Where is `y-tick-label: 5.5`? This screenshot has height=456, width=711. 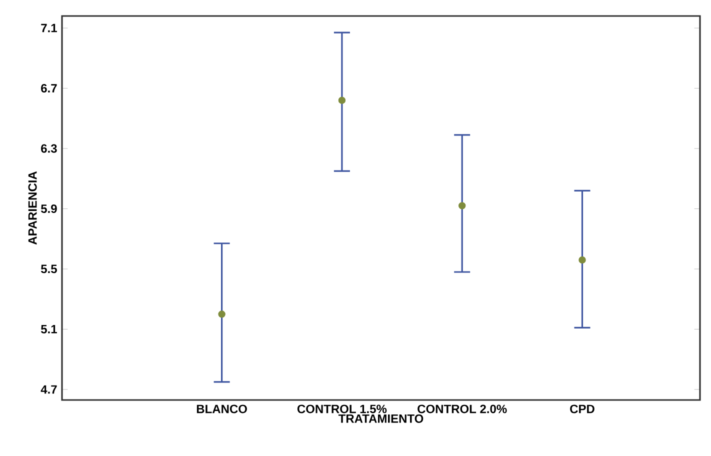 y-tick-label: 5.5 is located at coordinates (48, 269).